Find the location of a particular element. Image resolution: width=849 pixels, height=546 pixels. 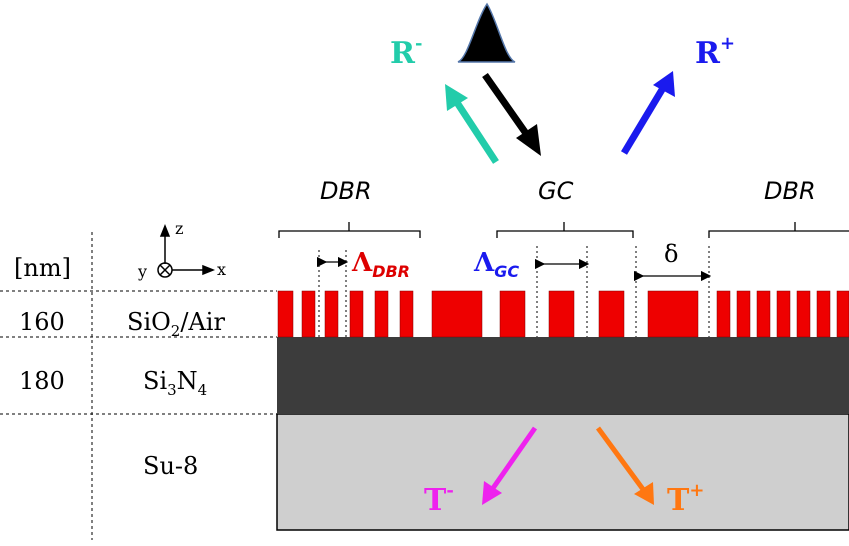

thickness-sio2: 160 is located at coordinates (42, 322).